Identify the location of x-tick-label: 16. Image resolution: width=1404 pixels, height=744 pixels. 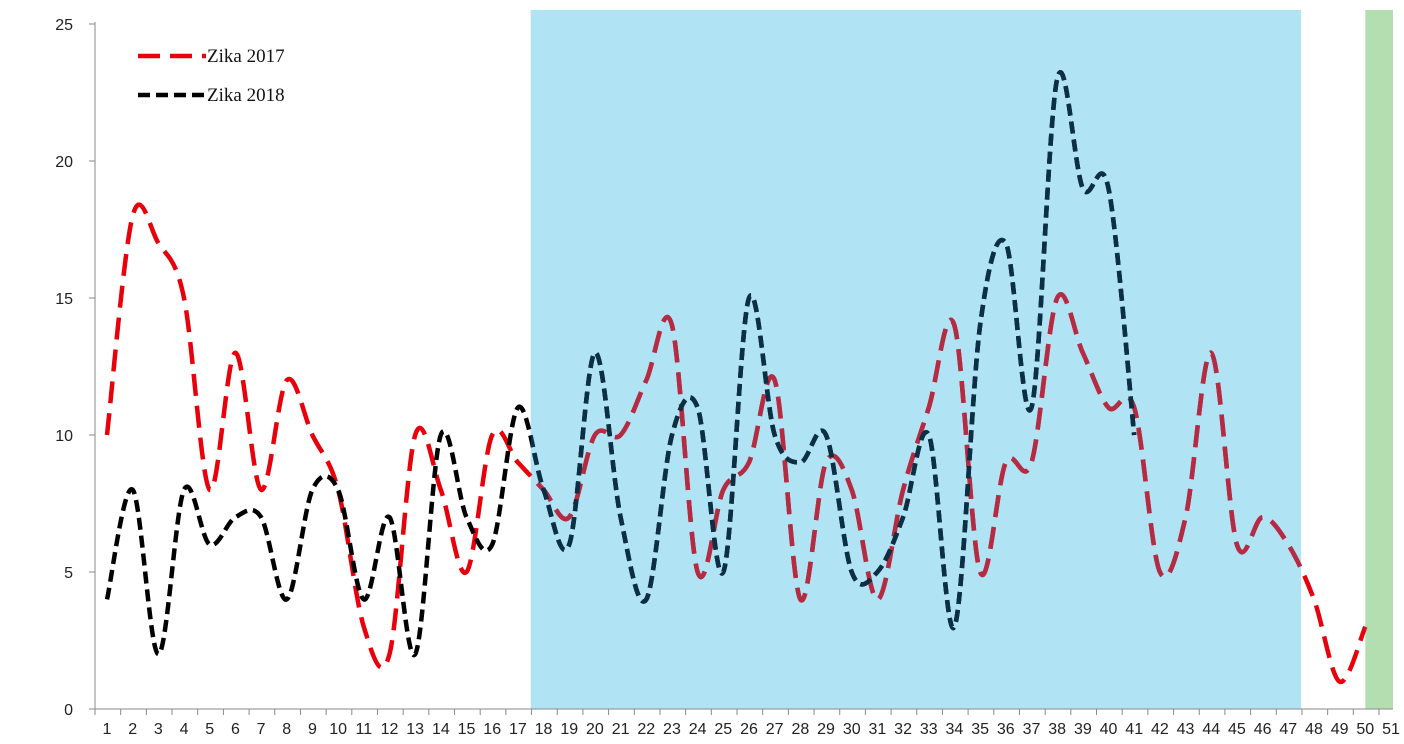
(492, 729).